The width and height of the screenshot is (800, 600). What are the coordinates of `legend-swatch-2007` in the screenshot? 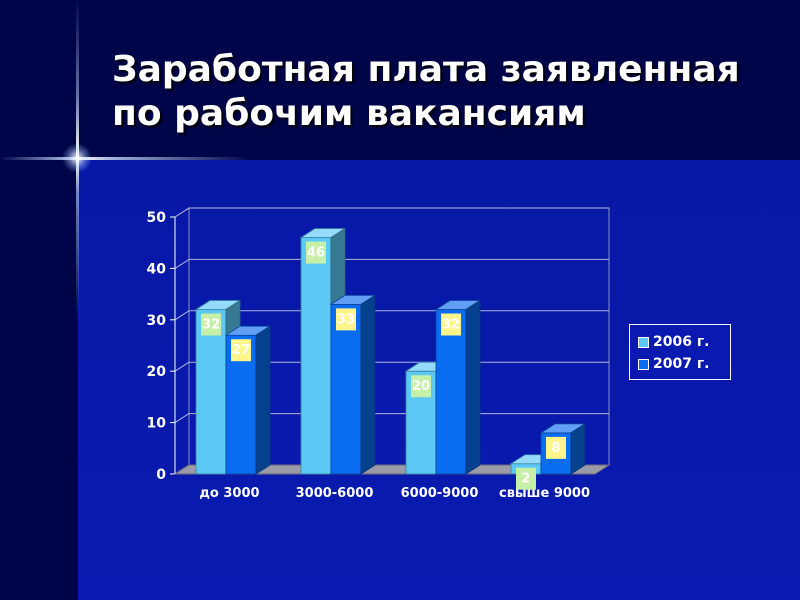 It's located at (643, 364).